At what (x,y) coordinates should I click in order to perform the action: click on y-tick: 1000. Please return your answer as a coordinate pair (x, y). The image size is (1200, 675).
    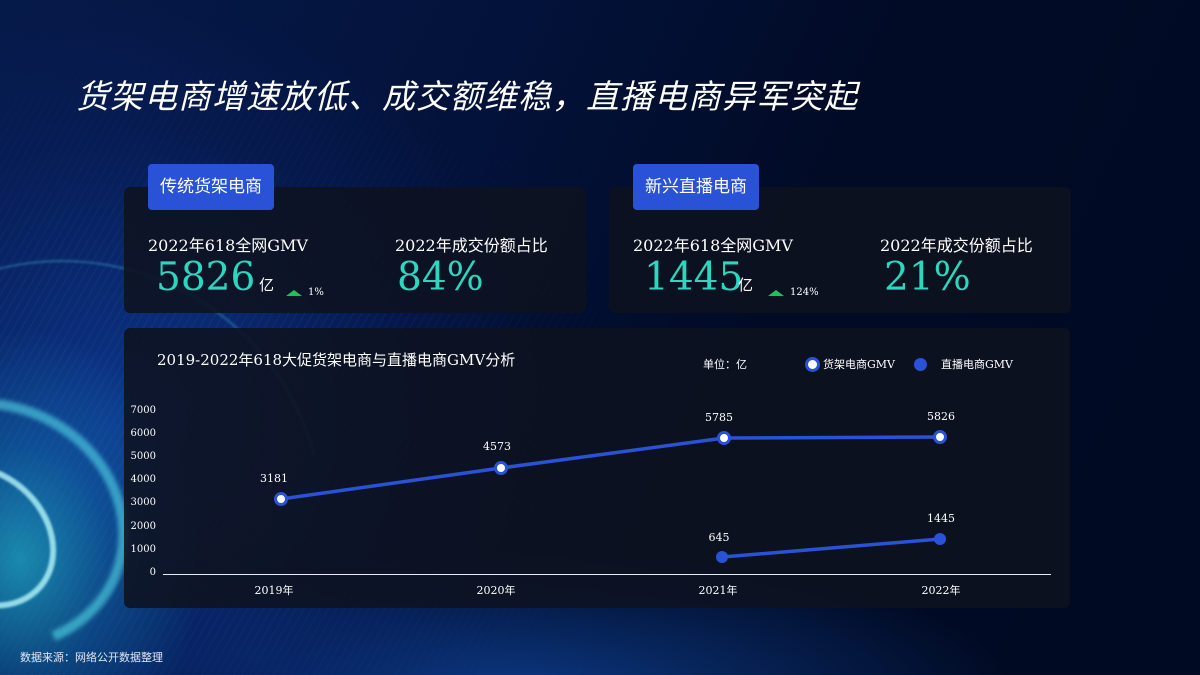
    Looking at the image, I should click on (143, 549).